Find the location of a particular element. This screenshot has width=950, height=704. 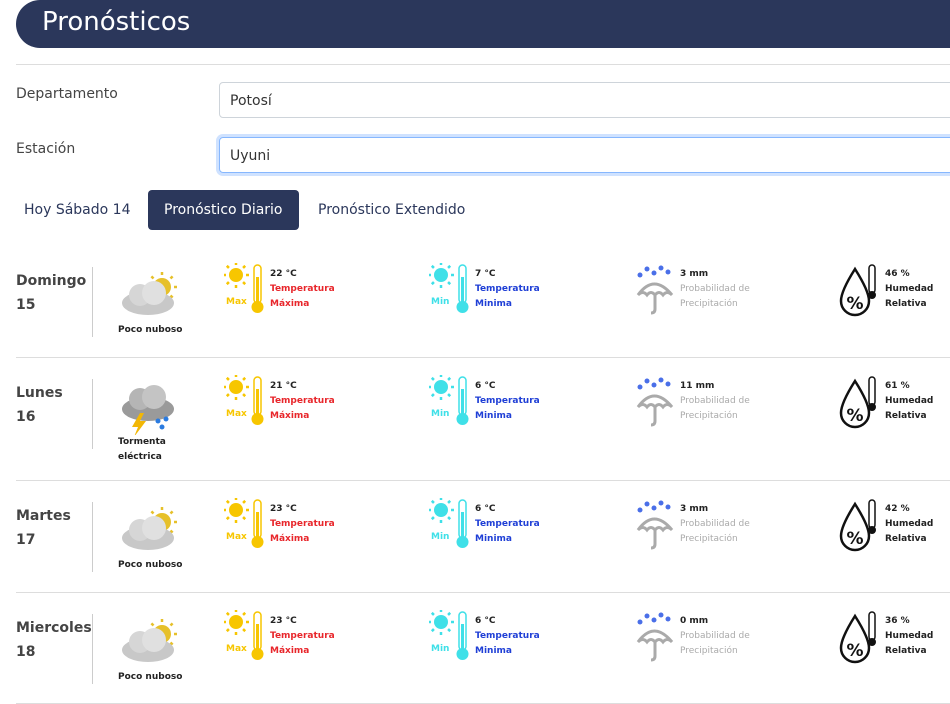

day-name: Miercoles is located at coordinates (54, 628).